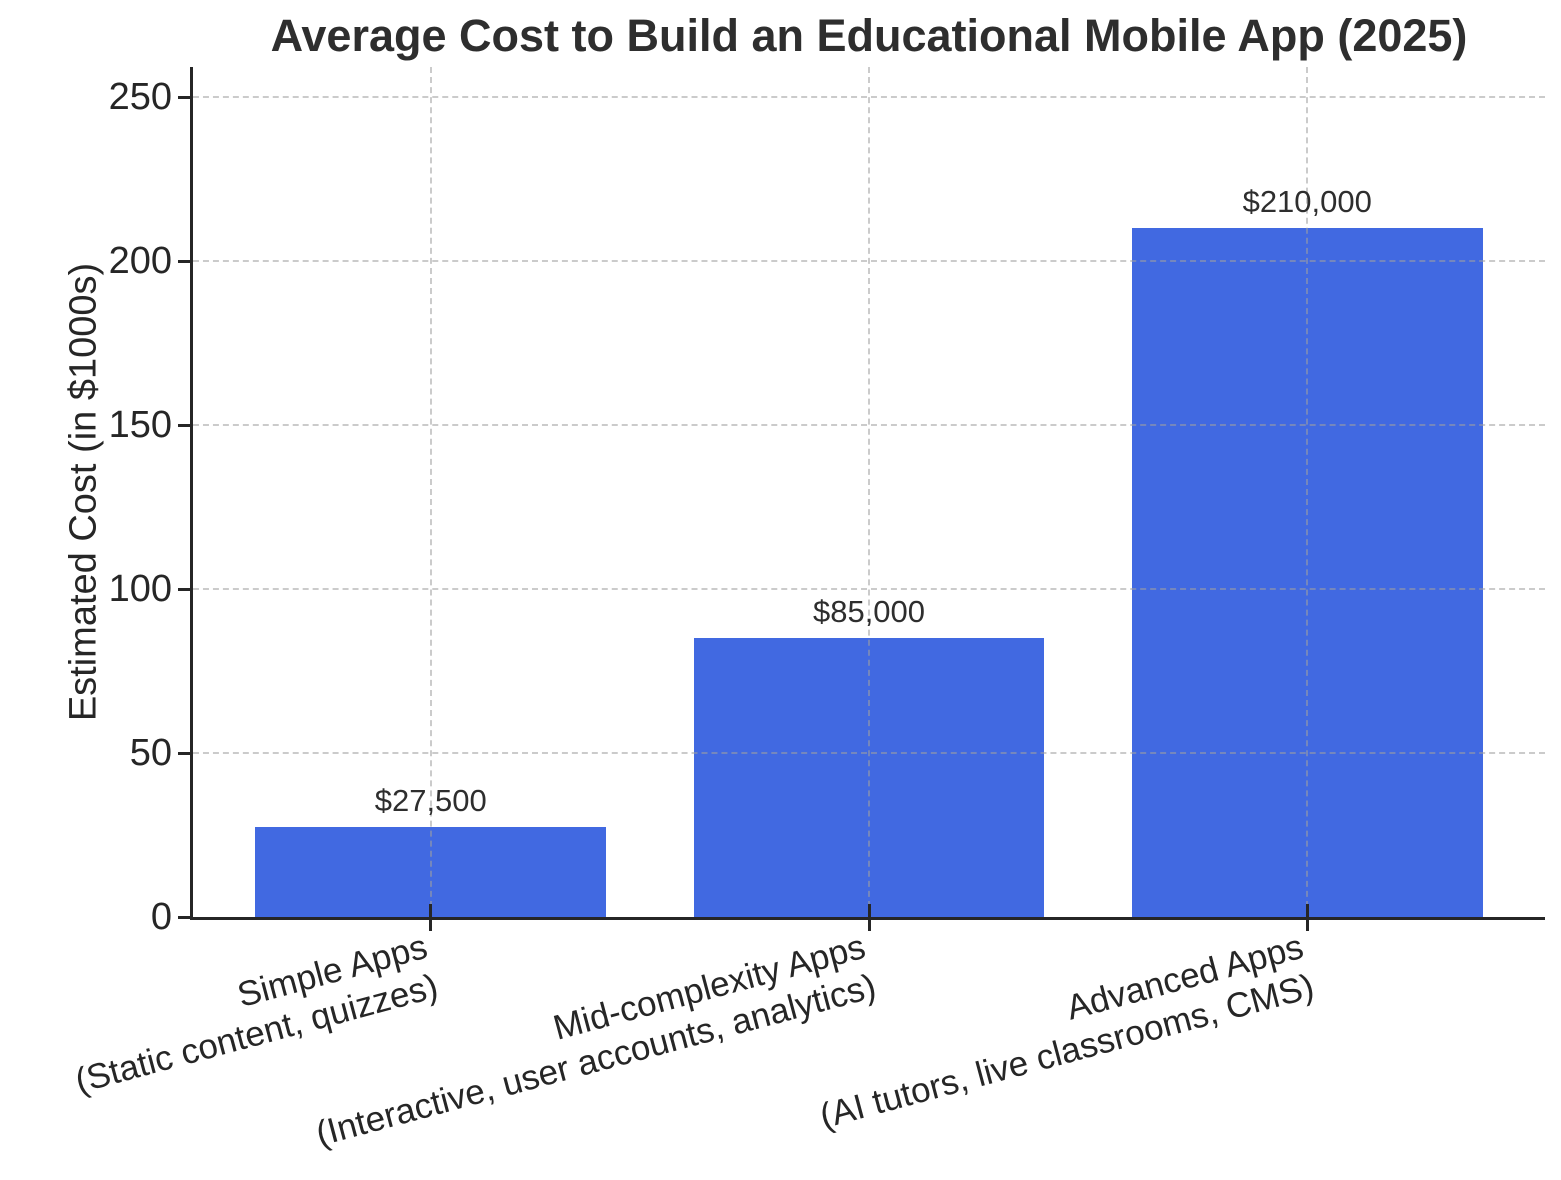  What do you see at coordinates (140, 589) in the screenshot?
I see `y-tick-label: 100` at bounding box center [140, 589].